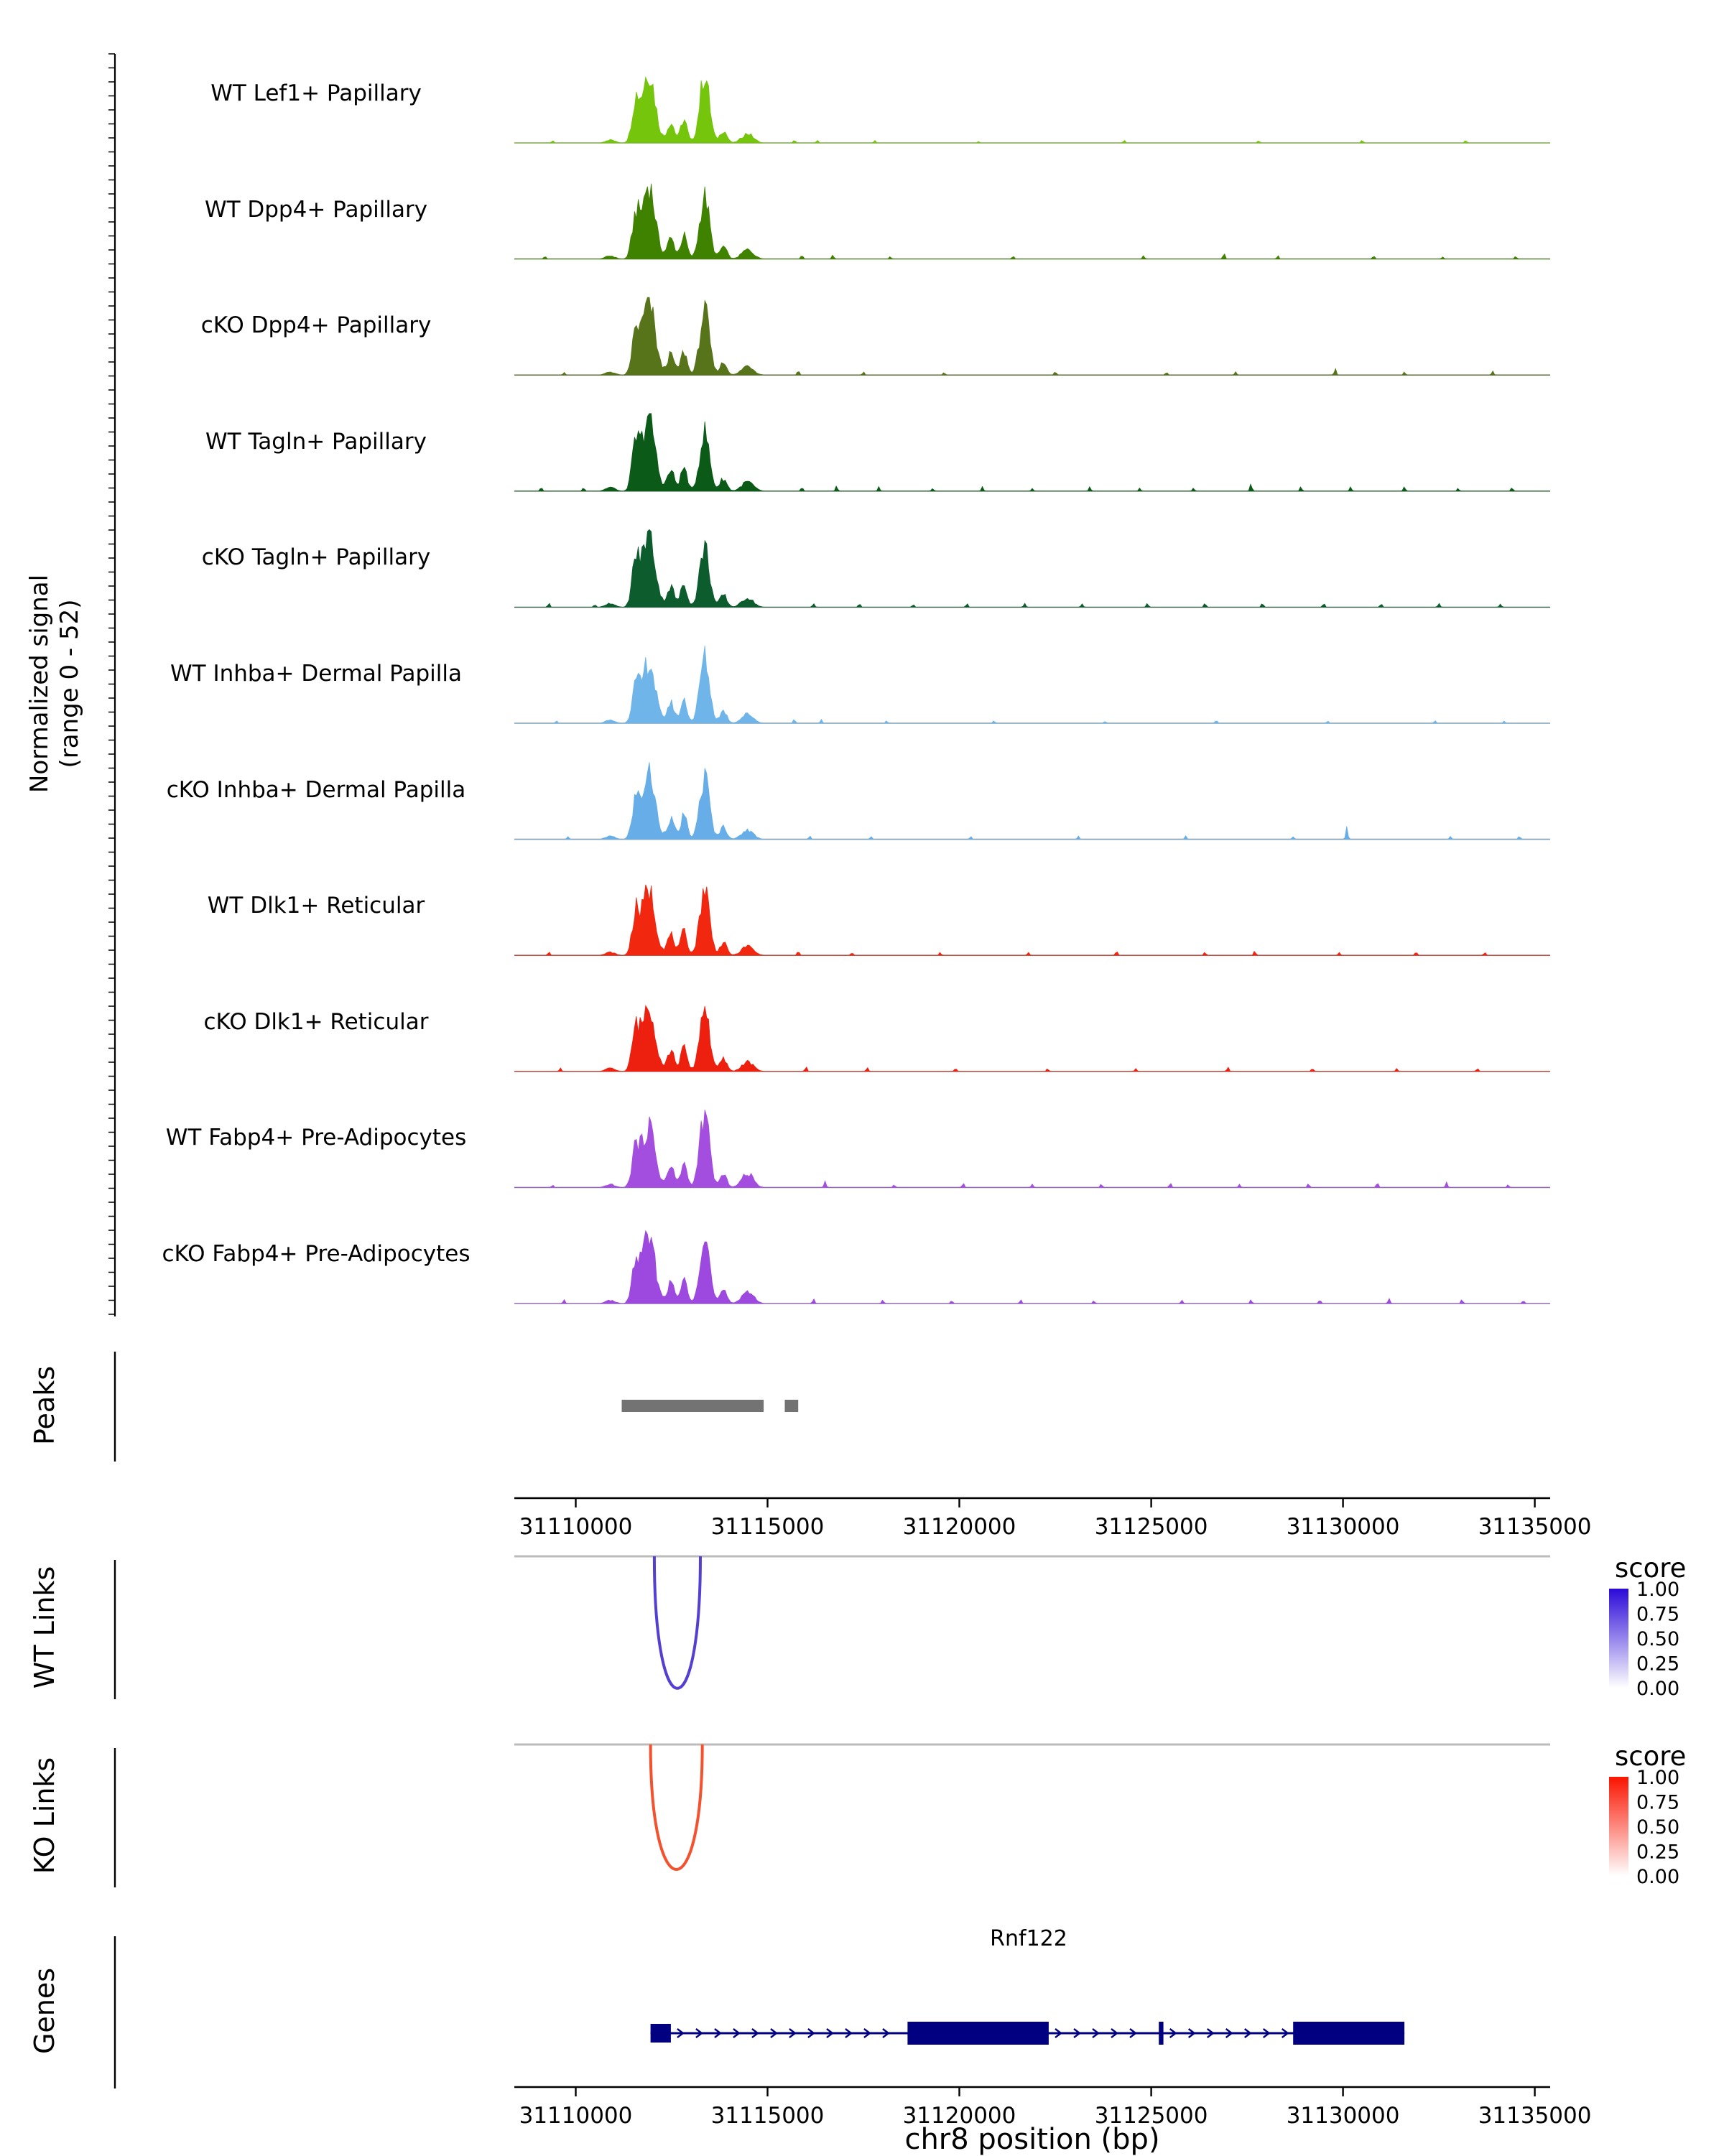 This screenshot has width=1724, height=2156. What do you see at coordinates (316, 674) in the screenshot?
I see `track-label: WT Inhba+ Dermal Papilla` at bounding box center [316, 674].